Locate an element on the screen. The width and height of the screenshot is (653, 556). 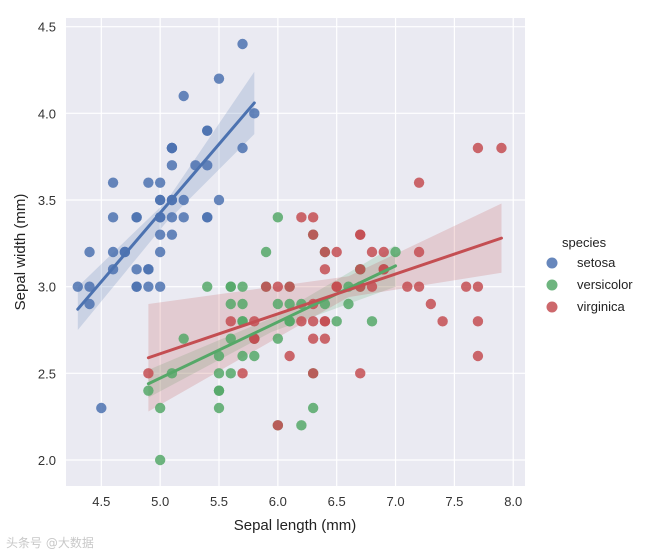
setosa-confidence-band is located at coordinates (166, 200).